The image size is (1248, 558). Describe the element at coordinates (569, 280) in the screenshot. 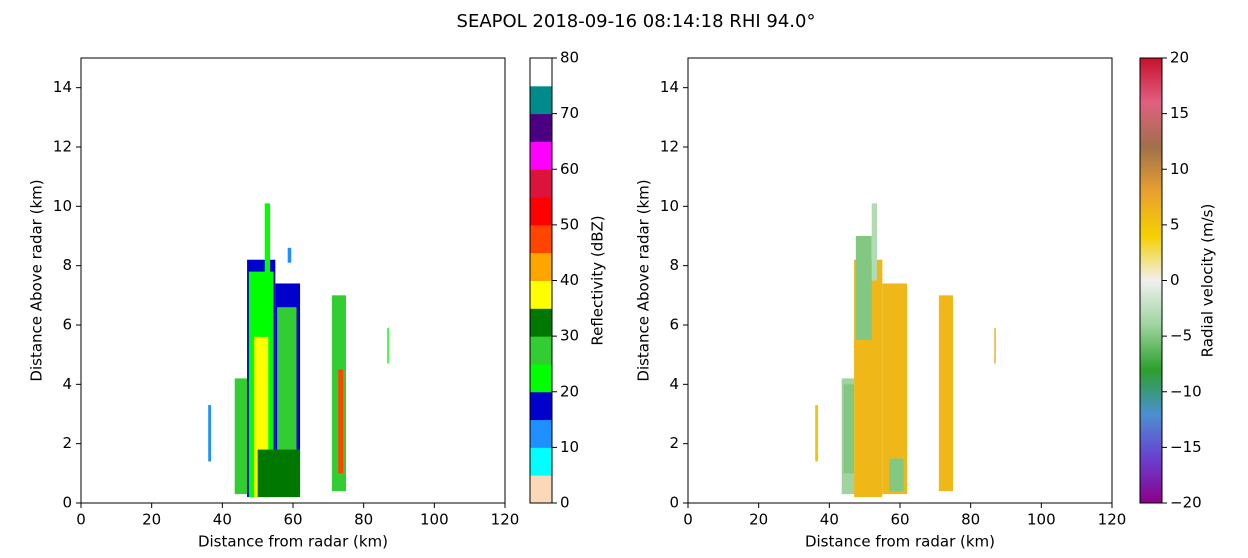

I see `colorbar-tick-label: 40` at that location.